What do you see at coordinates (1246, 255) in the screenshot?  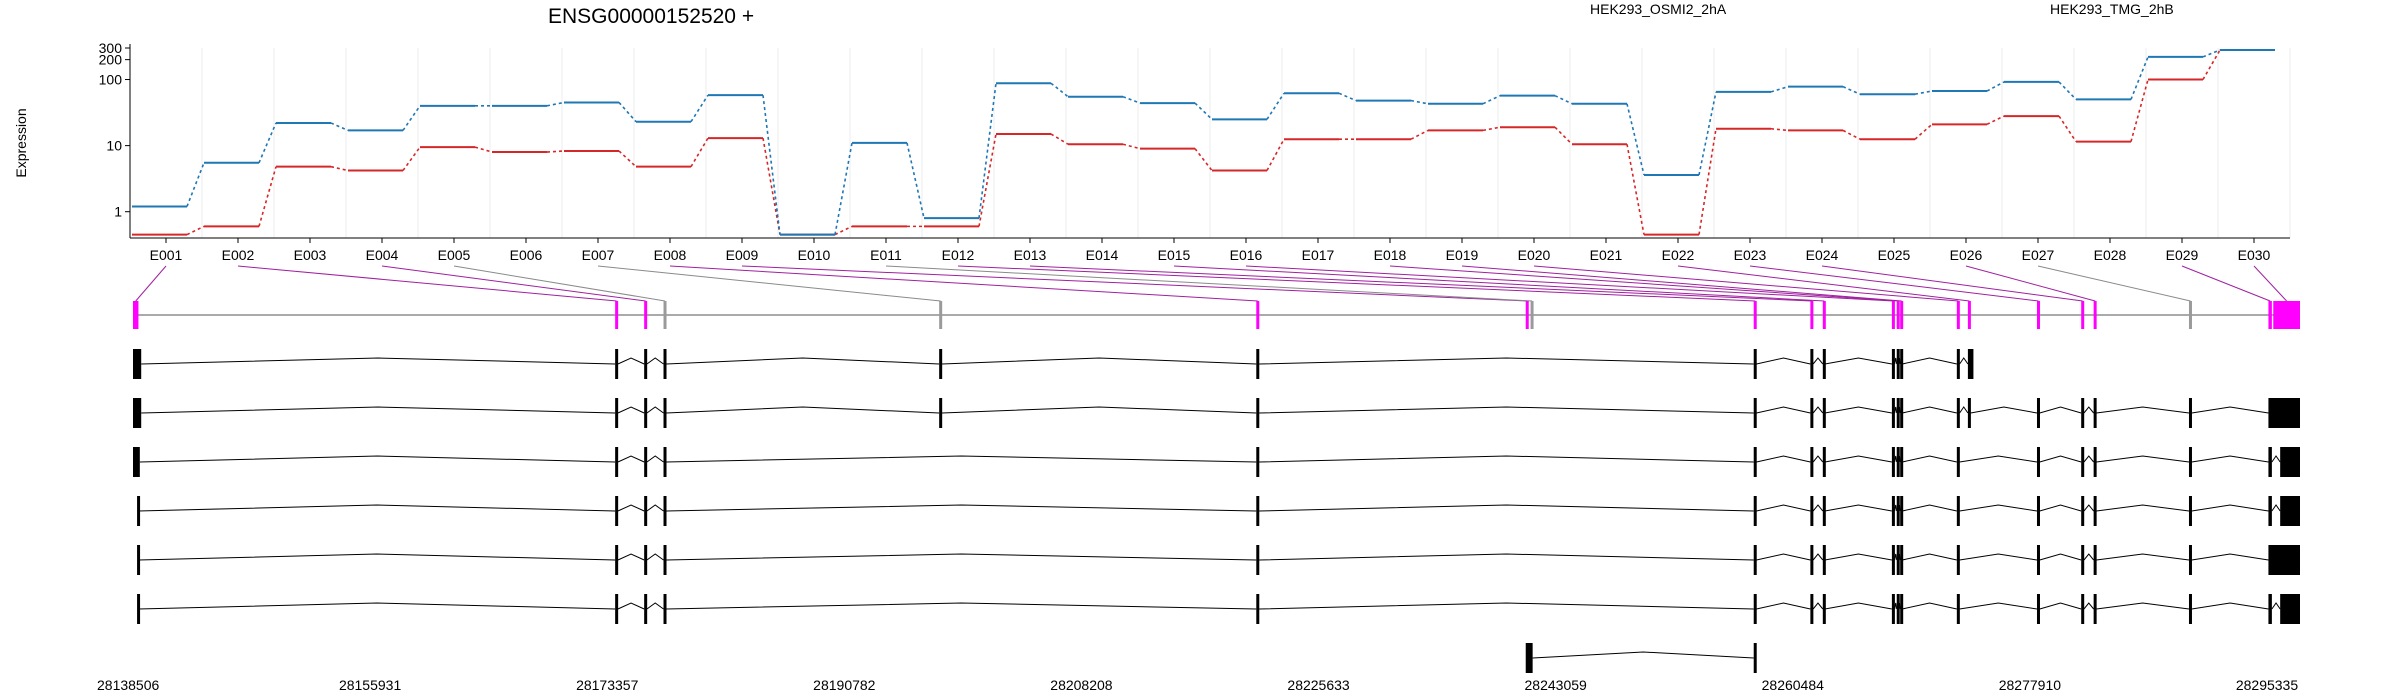 I see `exon-label: E016` at bounding box center [1246, 255].